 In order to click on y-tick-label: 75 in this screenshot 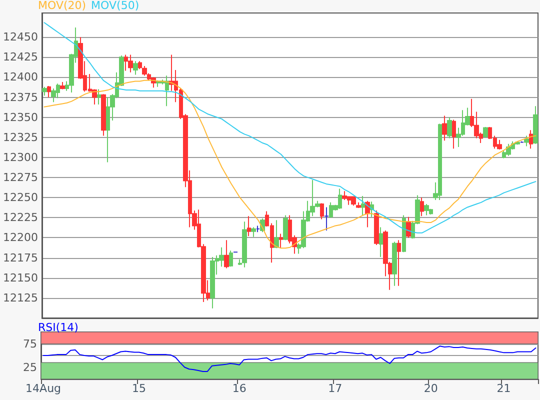, I will do `click(30, 343)`.